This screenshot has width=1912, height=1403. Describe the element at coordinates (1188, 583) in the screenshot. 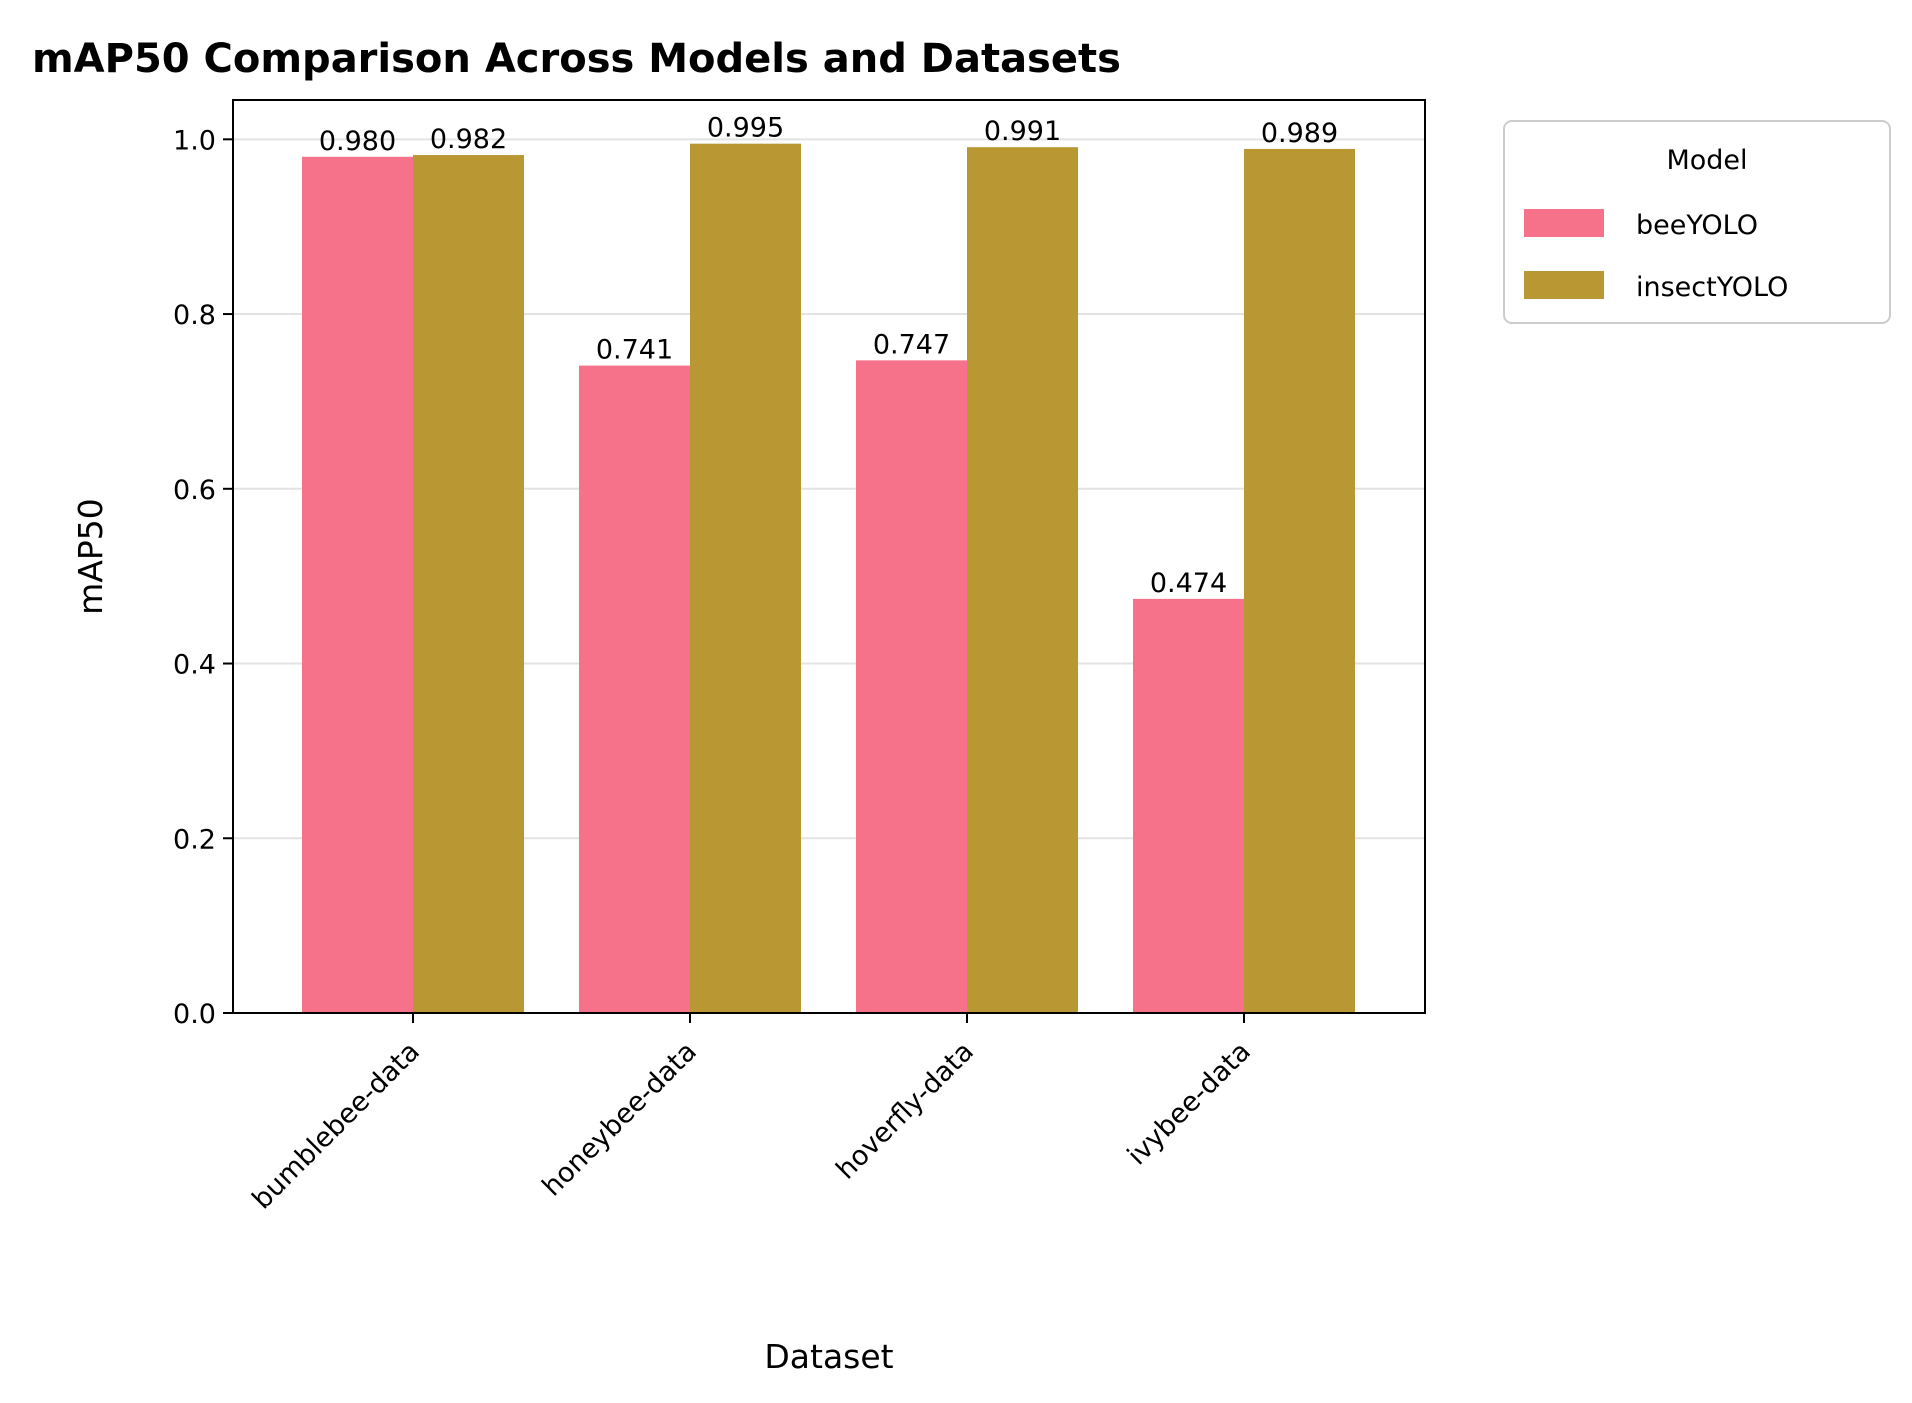

I see `data-label: 0.474` at that location.